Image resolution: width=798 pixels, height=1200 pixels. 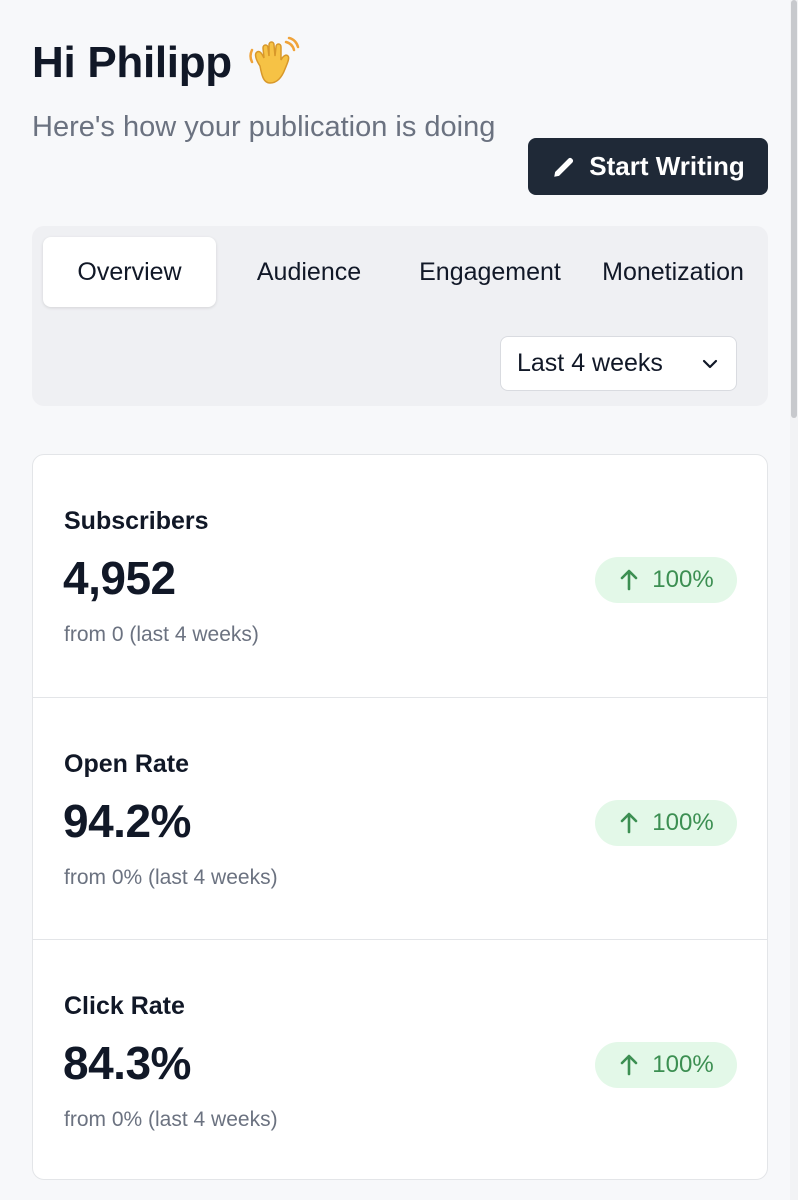 I want to click on stat-label: Open Rate, so click(x=127, y=764).